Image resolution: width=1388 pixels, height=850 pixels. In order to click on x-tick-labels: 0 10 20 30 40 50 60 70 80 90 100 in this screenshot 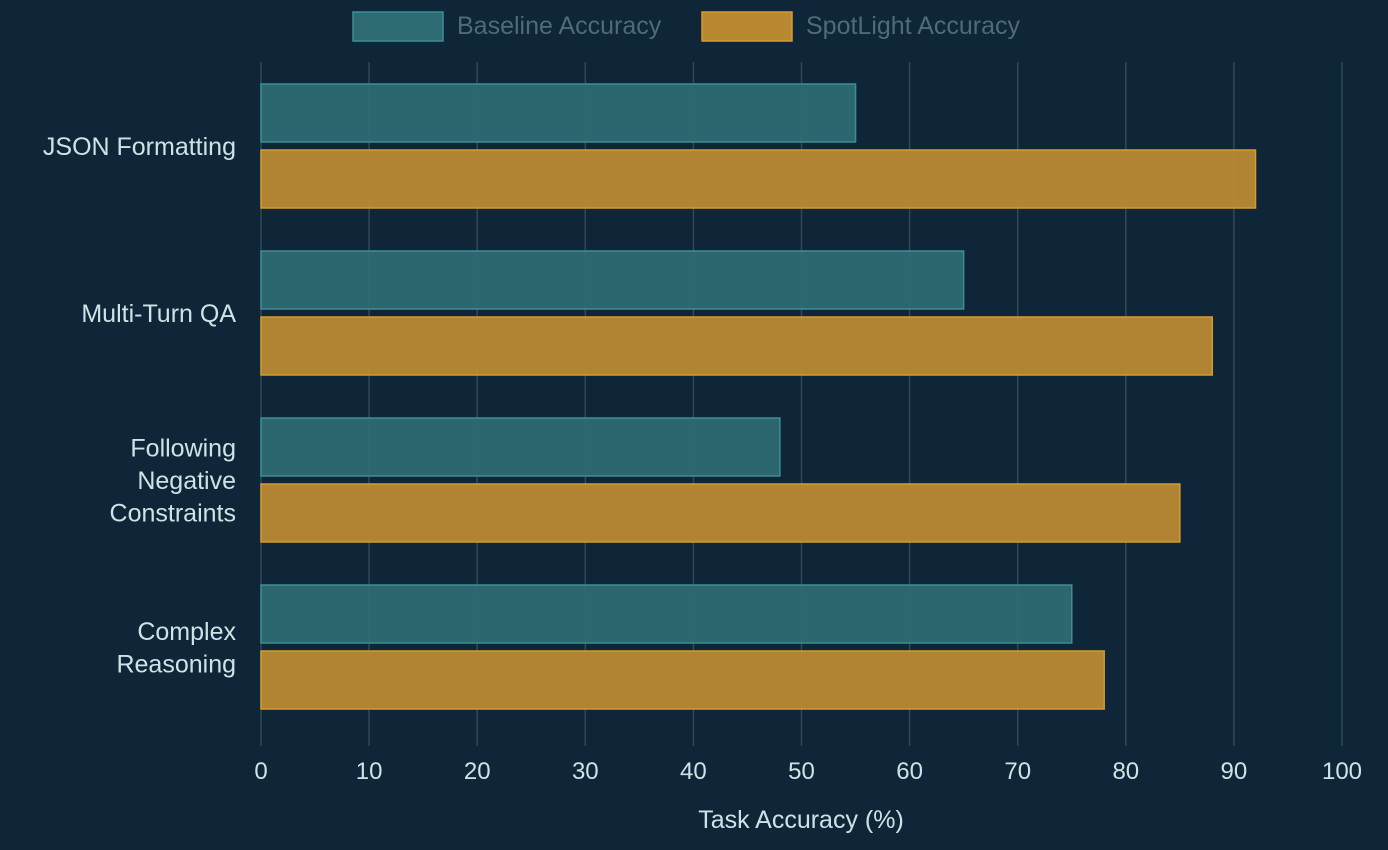, I will do `click(808, 771)`.